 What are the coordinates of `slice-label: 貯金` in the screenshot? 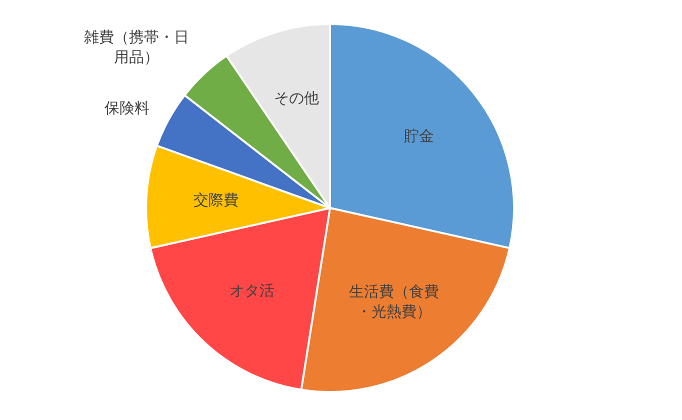 It's located at (419, 136).